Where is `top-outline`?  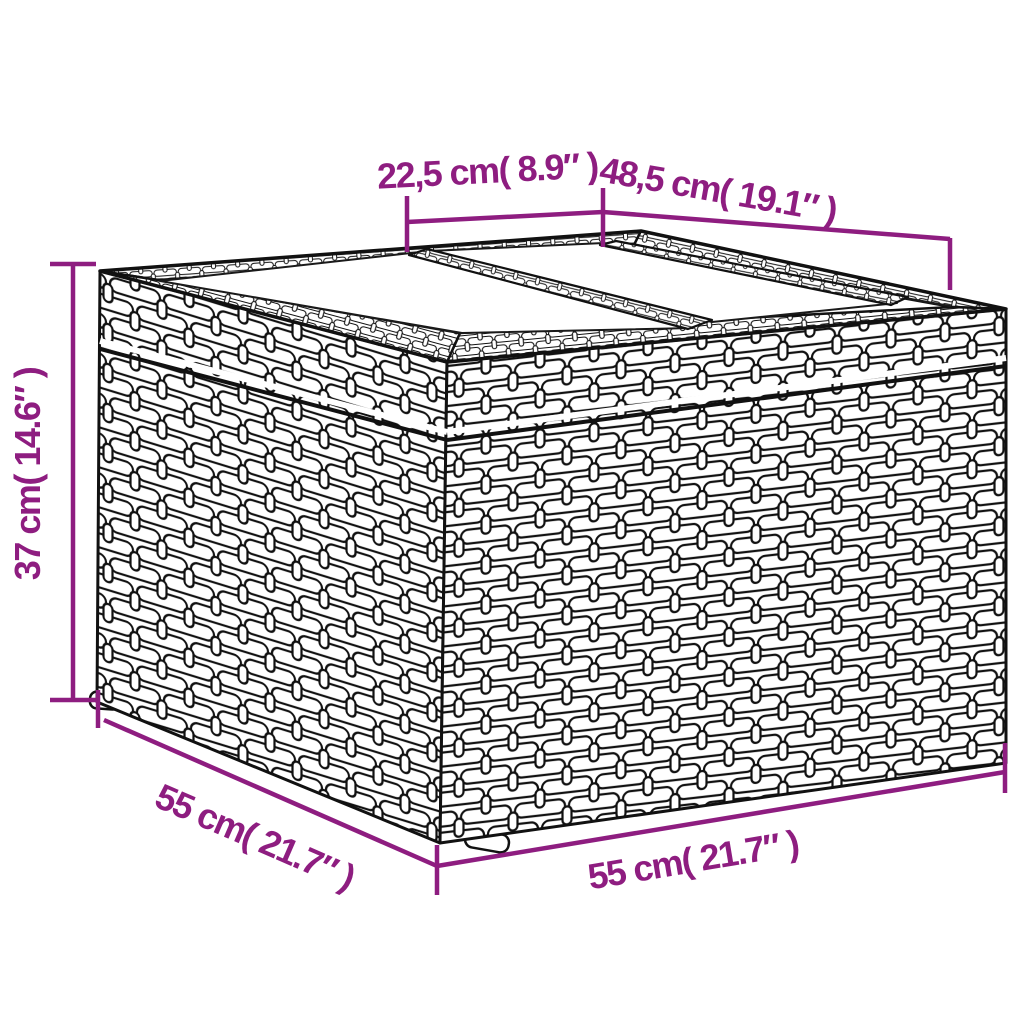 top-outline is located at coordinates (553, 296).